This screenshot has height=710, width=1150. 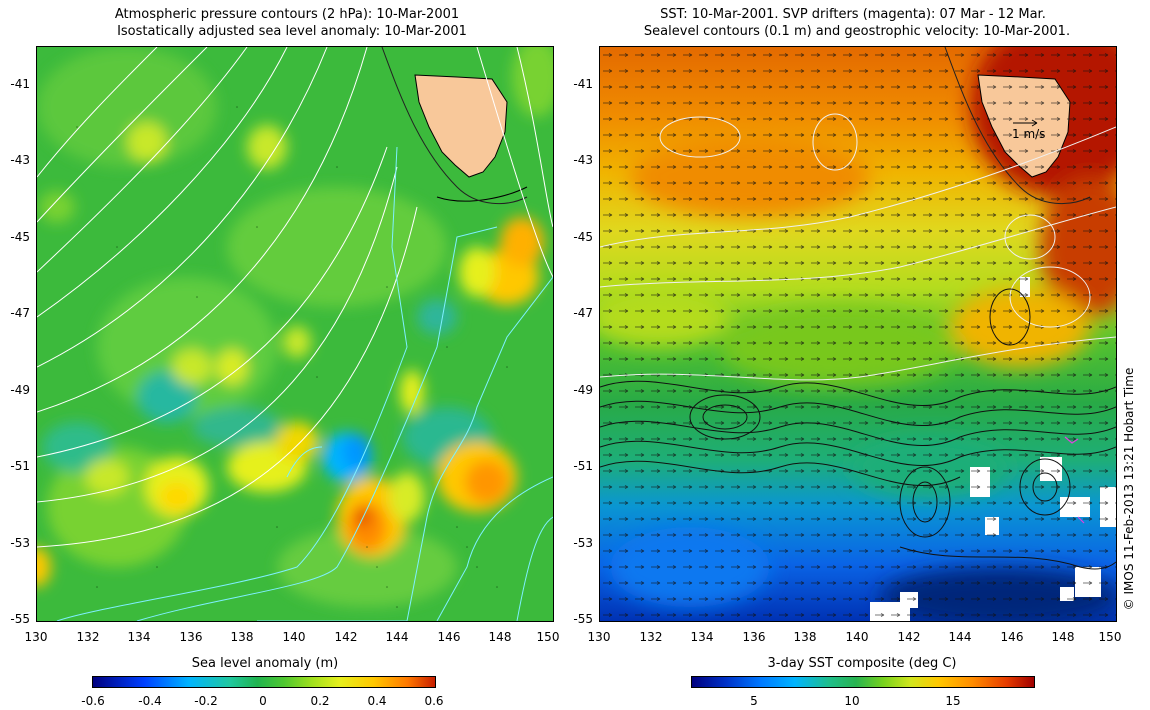 I want to click on left-lon-tick-label: 148, so click(x=500, y=637).